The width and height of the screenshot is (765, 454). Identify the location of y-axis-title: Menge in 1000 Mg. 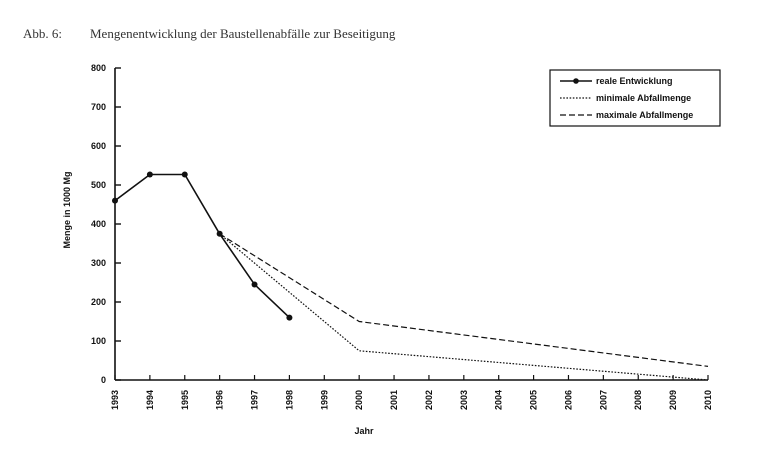
(67, 209).